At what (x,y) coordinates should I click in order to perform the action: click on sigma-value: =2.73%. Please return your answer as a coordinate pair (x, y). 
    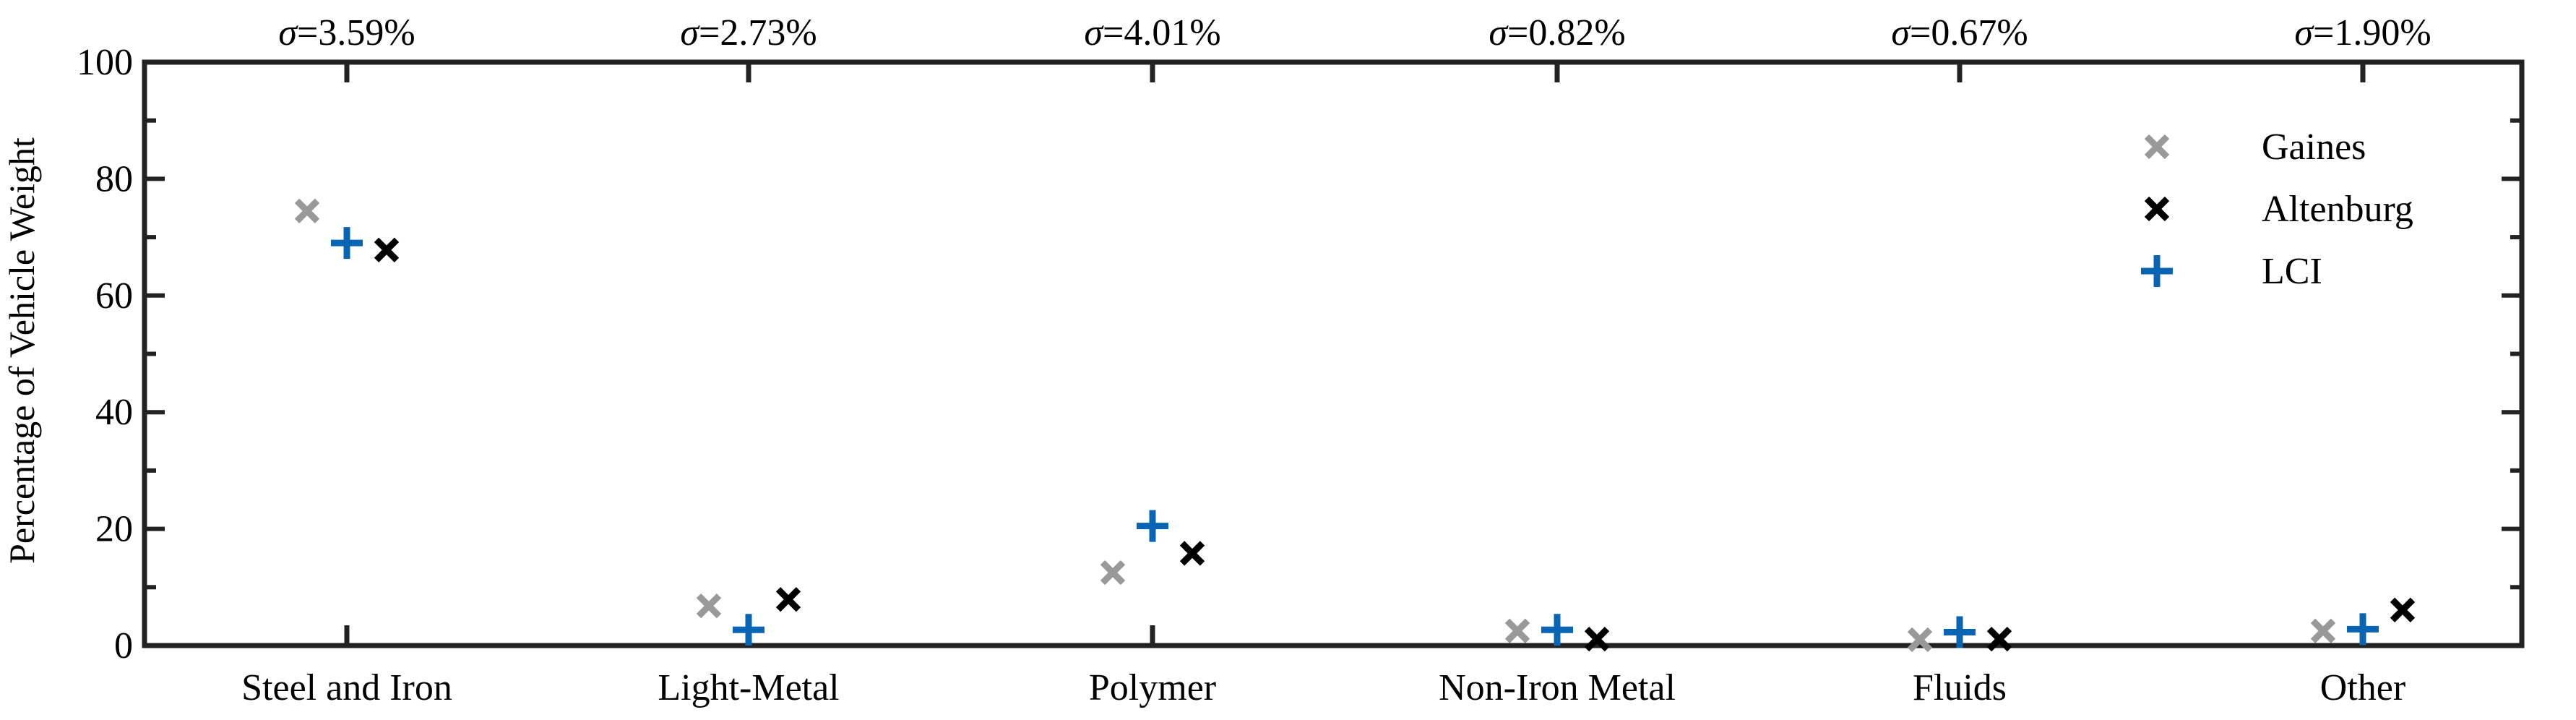
    Looking at the image, I should click on (758, 32).